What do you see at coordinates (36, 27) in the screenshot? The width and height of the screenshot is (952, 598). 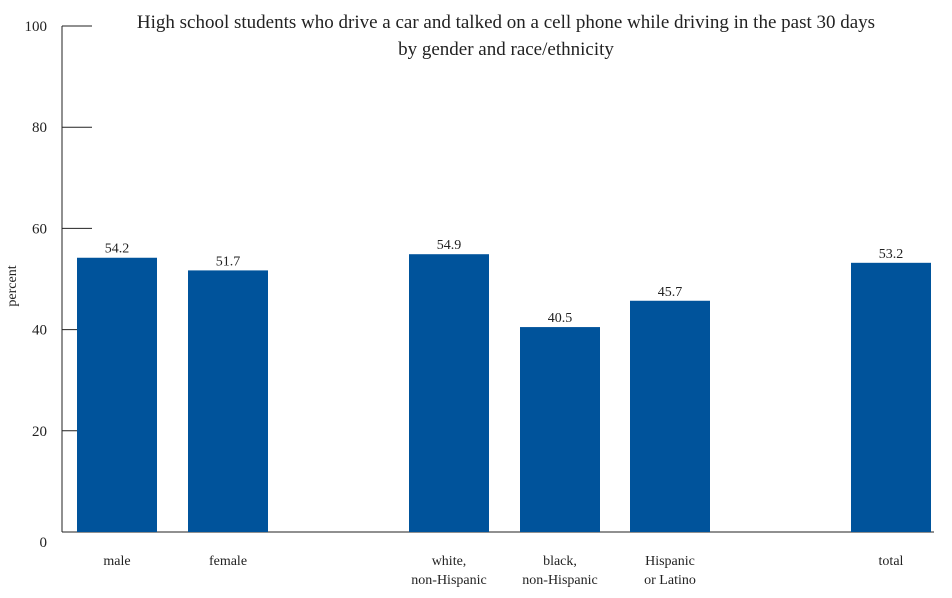 I see `y-tick-label: 100` at bounding box center [36, 27].